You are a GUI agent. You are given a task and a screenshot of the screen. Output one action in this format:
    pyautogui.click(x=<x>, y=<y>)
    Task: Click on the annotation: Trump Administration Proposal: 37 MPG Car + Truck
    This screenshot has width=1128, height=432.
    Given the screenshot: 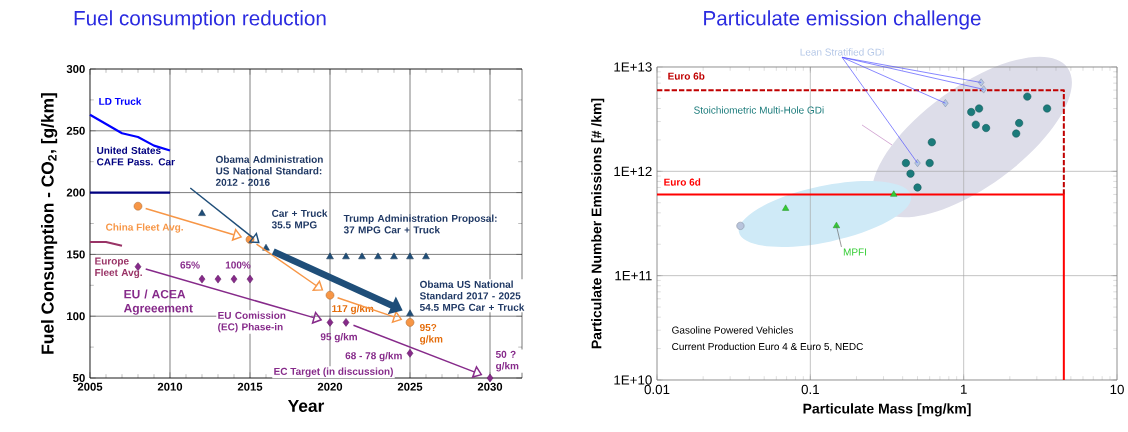 What is the action you would take?
    pyautogui.click(x=420, y=224)
    